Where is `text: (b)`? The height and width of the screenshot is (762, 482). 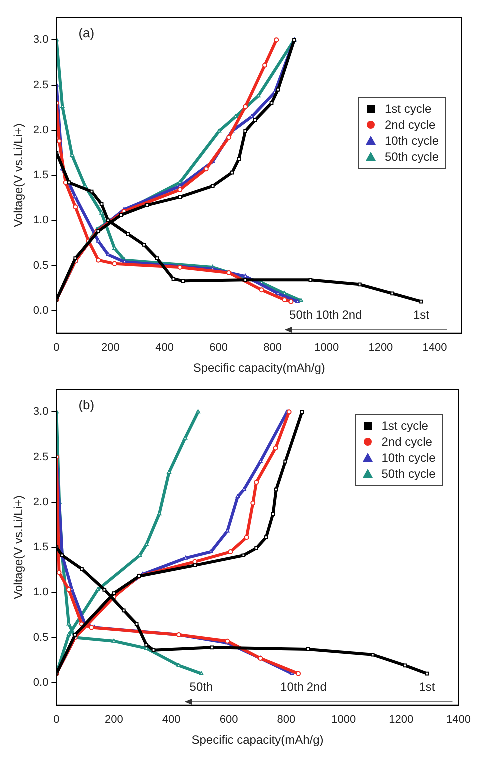
text: (b) is located at coordinates (86, 405).